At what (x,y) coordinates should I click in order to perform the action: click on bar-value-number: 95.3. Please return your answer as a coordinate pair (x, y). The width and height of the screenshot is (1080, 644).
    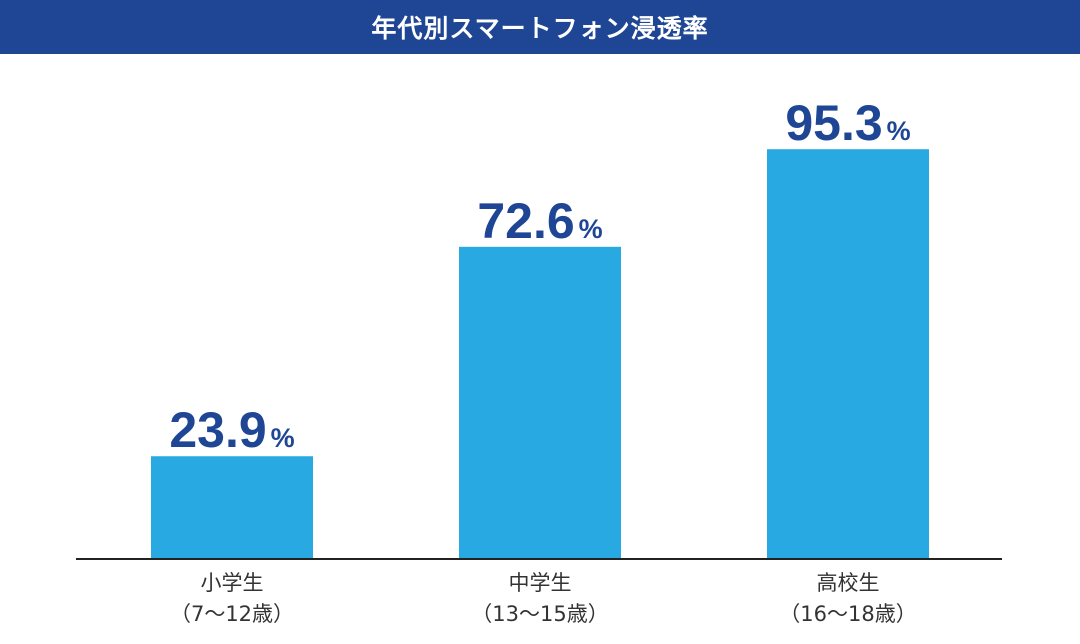
    Looking at the image, I should click on (833, 123).